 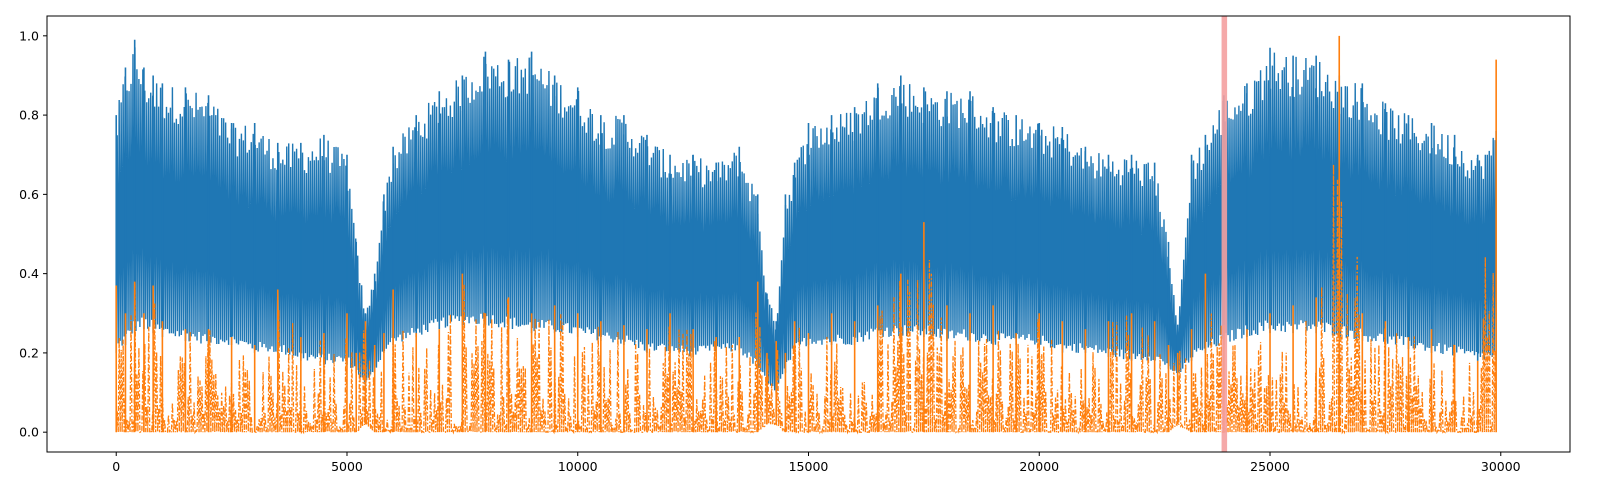 What do you see at coordinates (116, 466) in the screenshot?
I see `x-tick-label: 0` at bounding box center [116, 466].